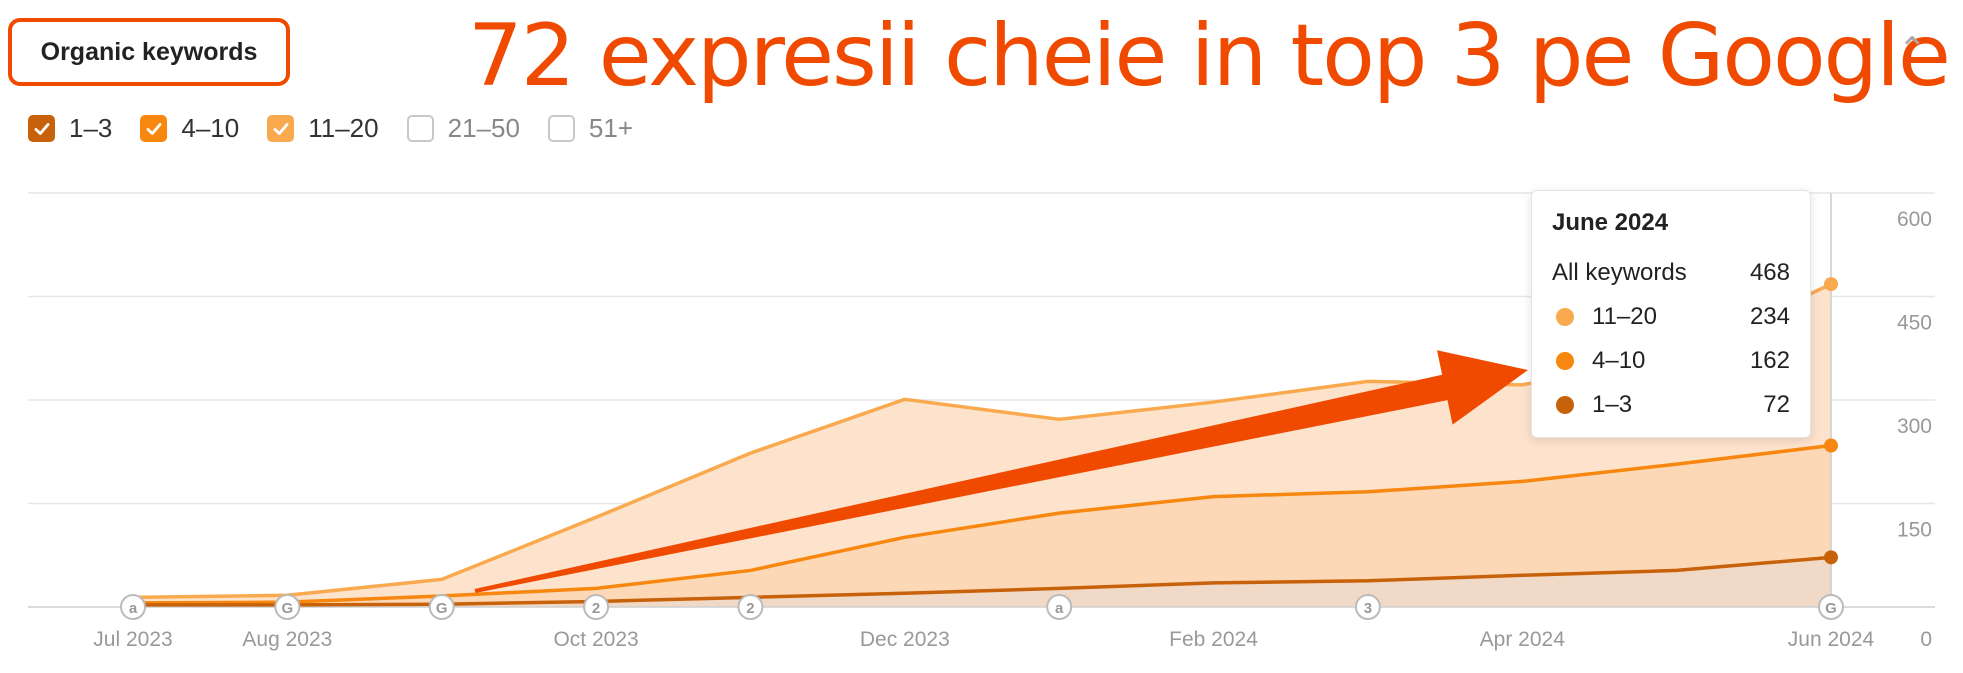 Image resolution: width=1963 pixels, height=673 pixels. What do you see at coordinates (91, 128) in the screenshot?
I see `filter-label: 1–3` at bounding box center [91, 128].